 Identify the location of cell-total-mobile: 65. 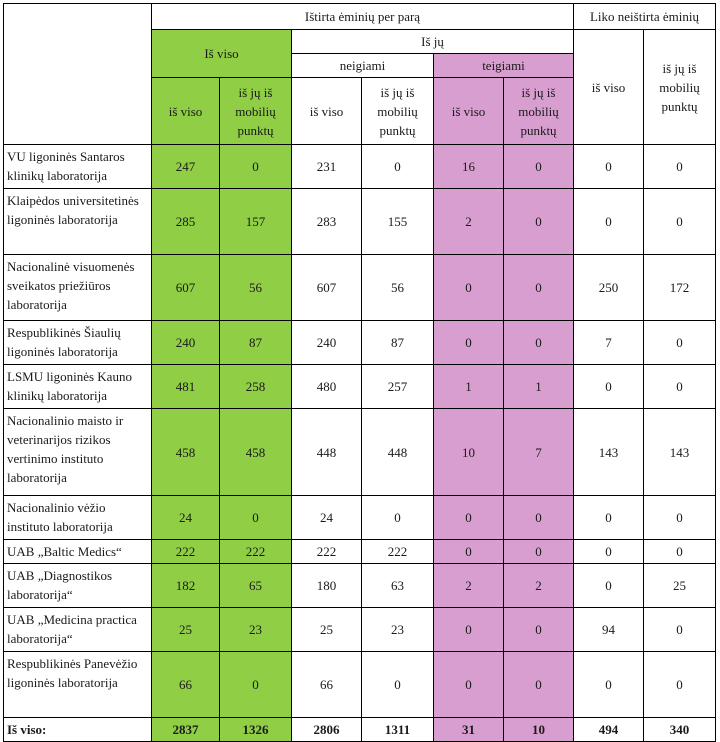
(255, 585).